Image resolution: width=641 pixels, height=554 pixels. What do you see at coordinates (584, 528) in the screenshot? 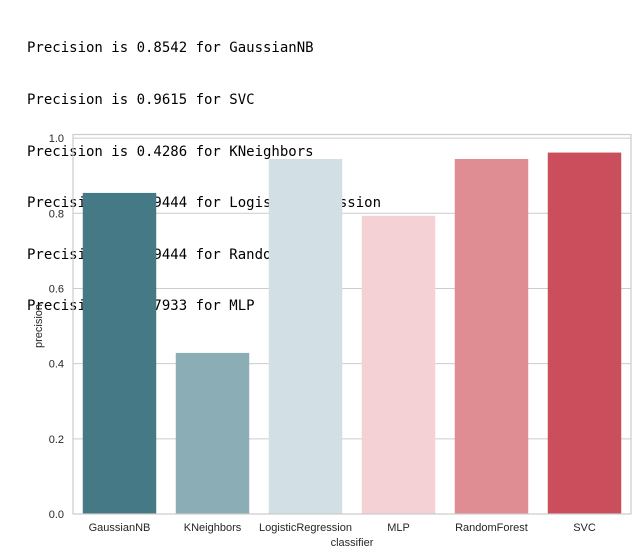
I see `x-tick-label: SVC` at bounding box center [584, 528].